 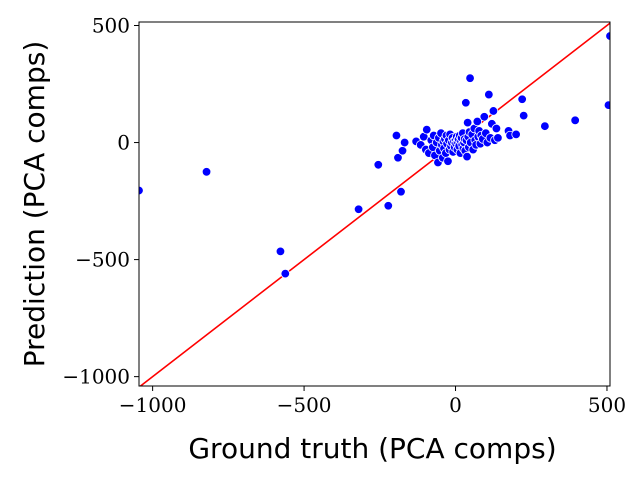 What do you see at coordinates (372, 401) in the screenshot?
I see `x-axis: −1000 −500 0 500` at bounding box center [372, 401].